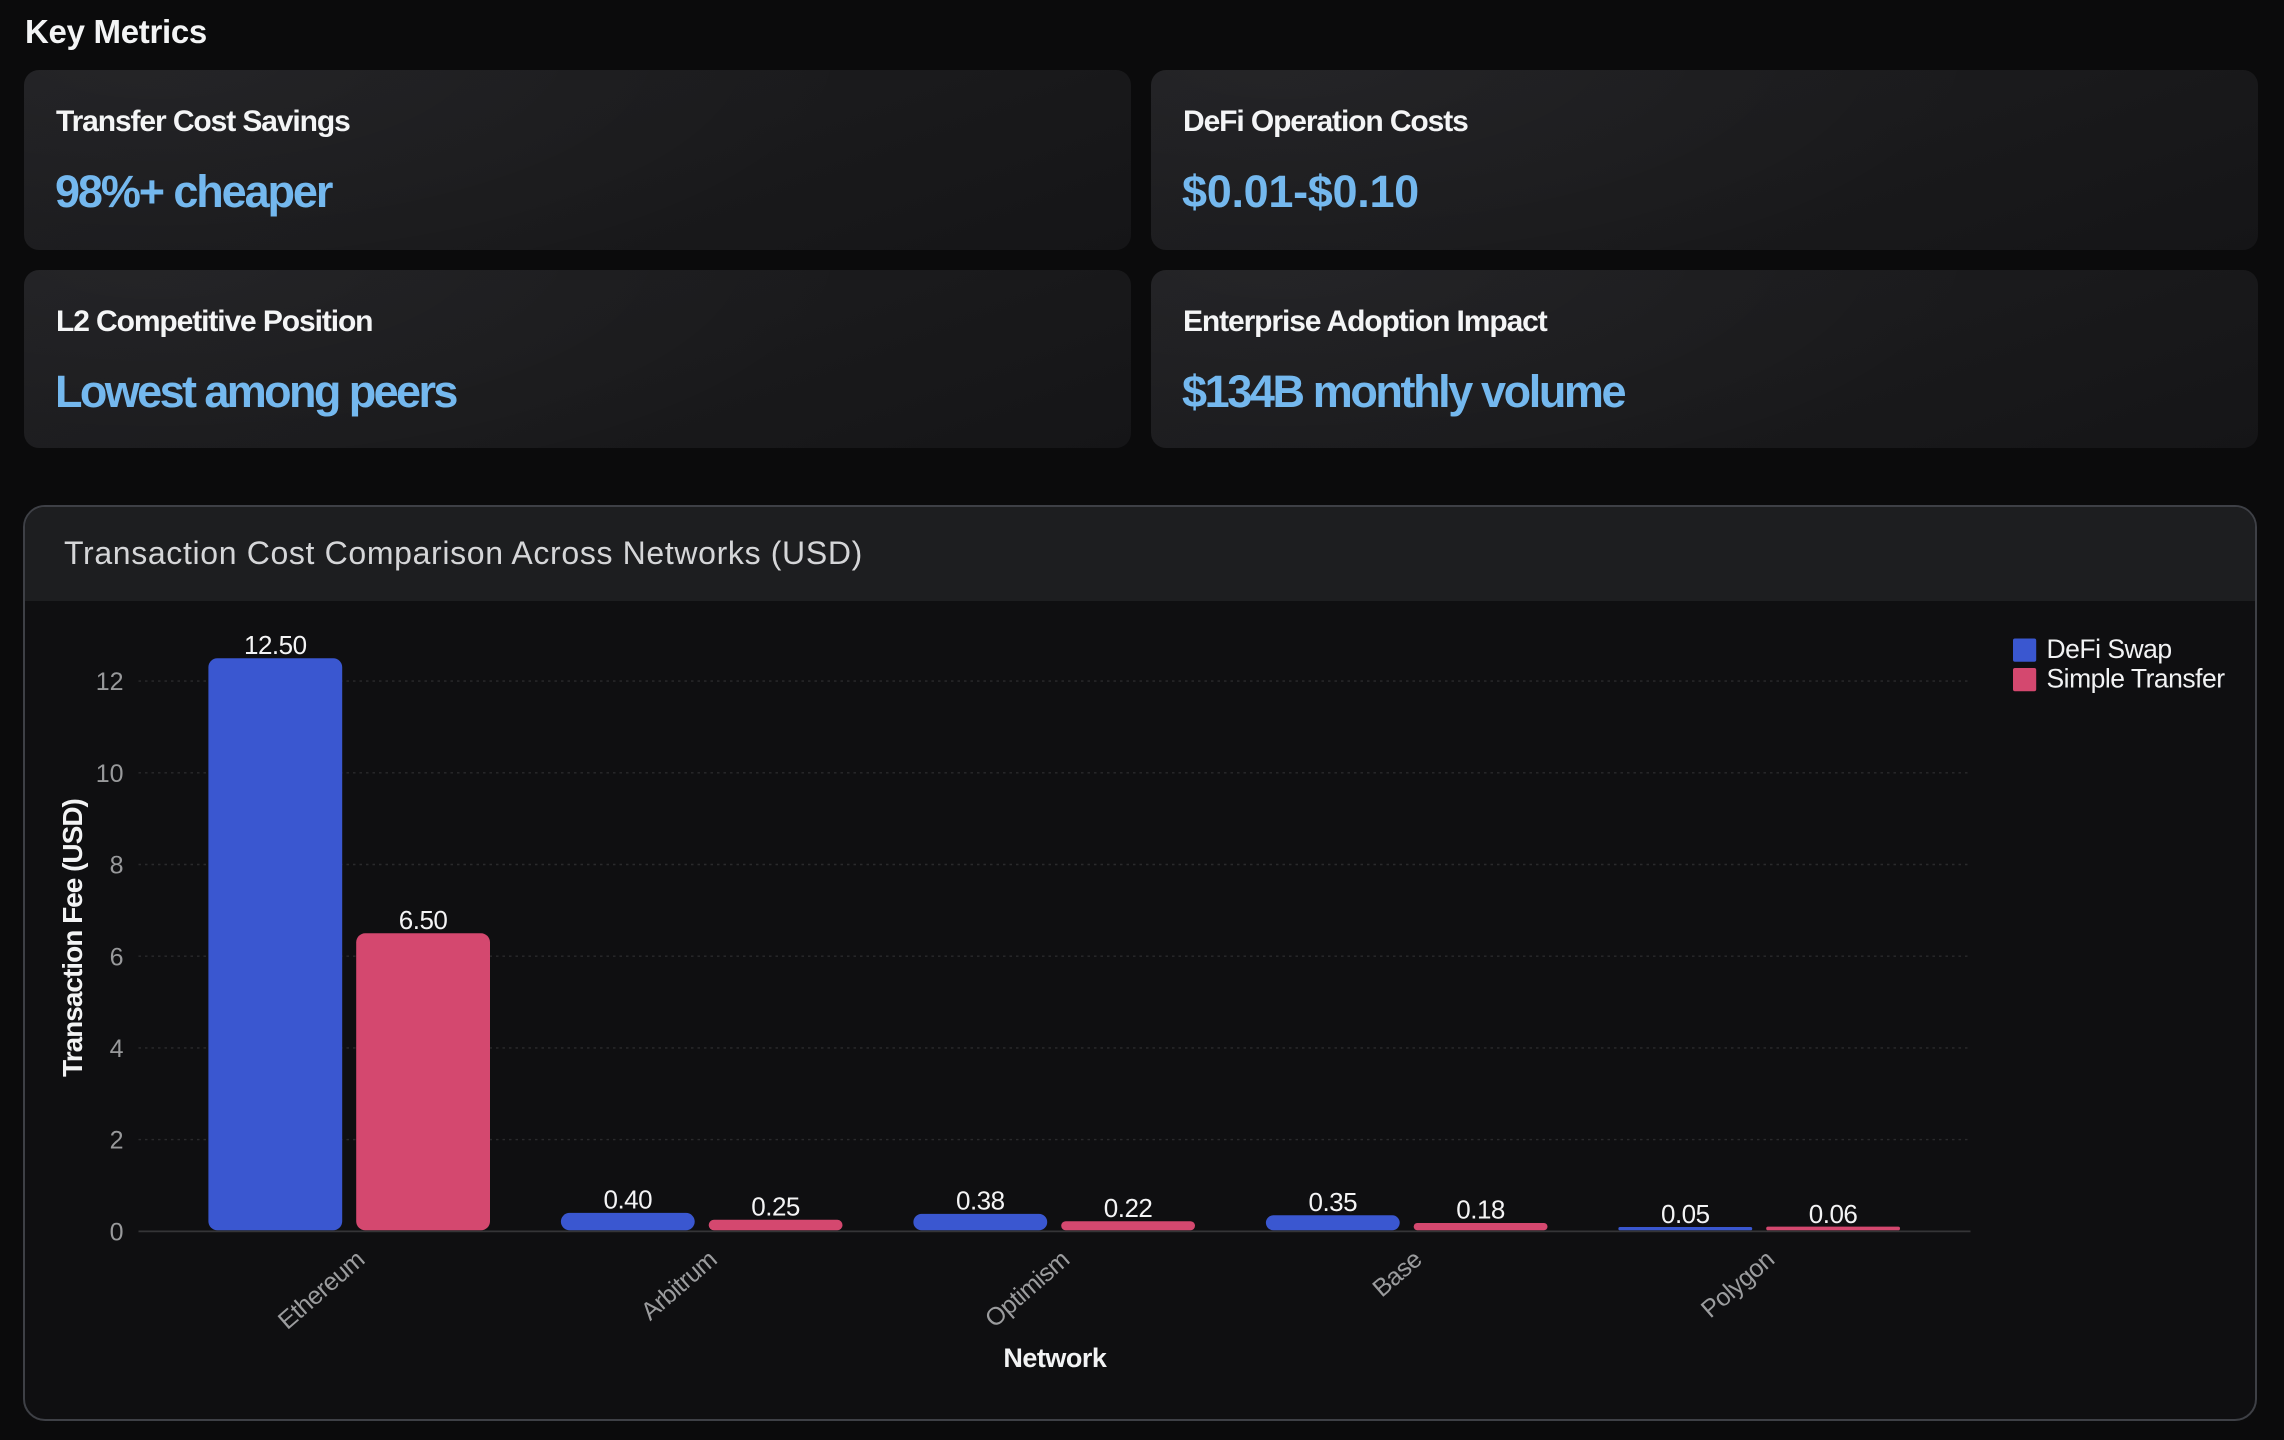 The height and width of the screenshot is (1440, 2284). I want to click on svg-text: 10, so click(110, 774).